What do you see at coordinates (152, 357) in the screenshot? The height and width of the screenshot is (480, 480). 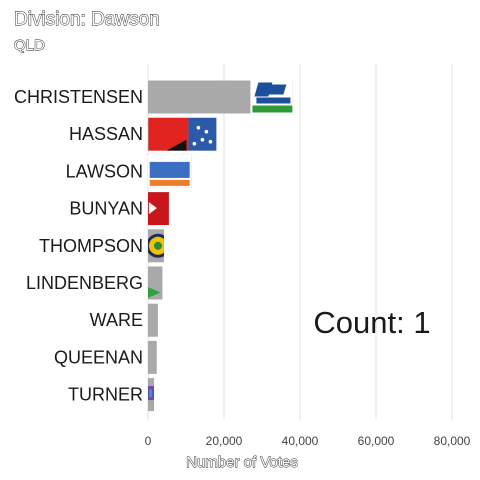 I see `bar-queenan` at bounding box center [152, 357].